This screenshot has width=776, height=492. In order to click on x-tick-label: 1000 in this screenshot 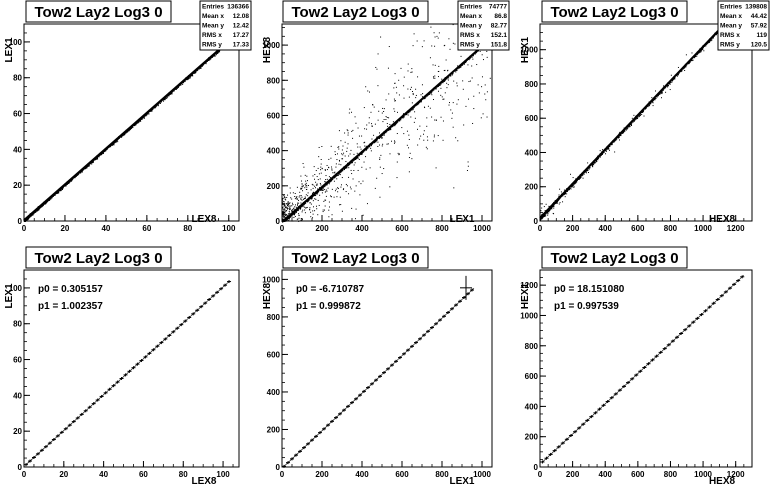, I will do `click(482, 228)`.